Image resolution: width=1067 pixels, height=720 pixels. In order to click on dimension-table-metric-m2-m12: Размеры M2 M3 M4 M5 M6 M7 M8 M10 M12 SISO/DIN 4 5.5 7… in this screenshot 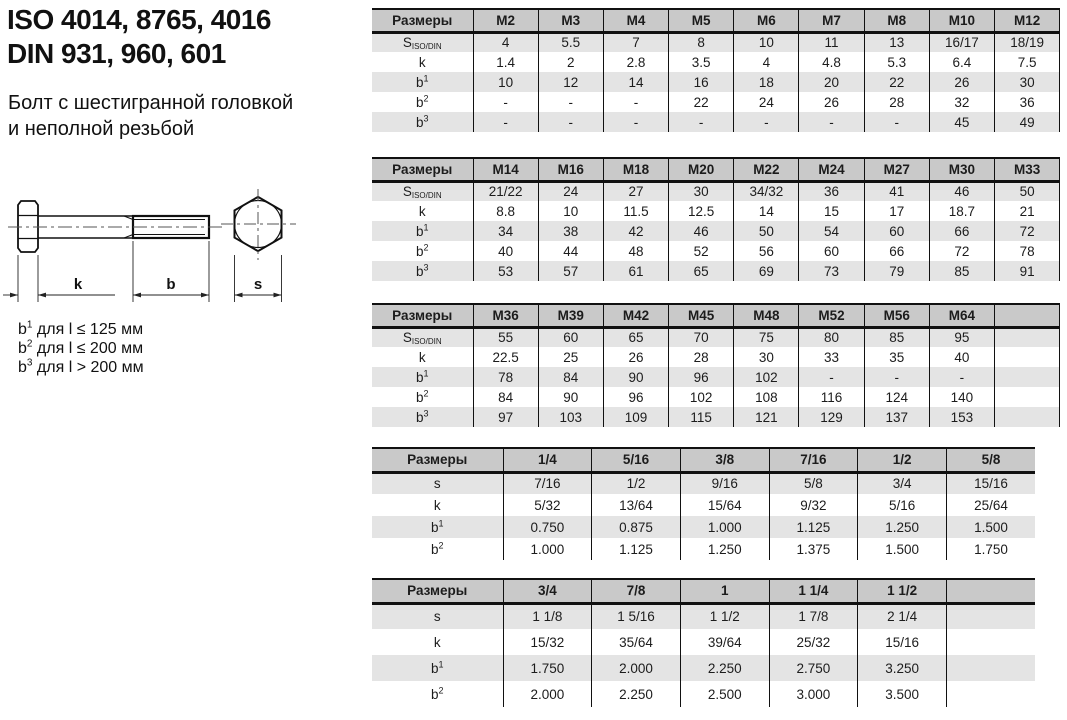, I will do `click(716, 70)`.